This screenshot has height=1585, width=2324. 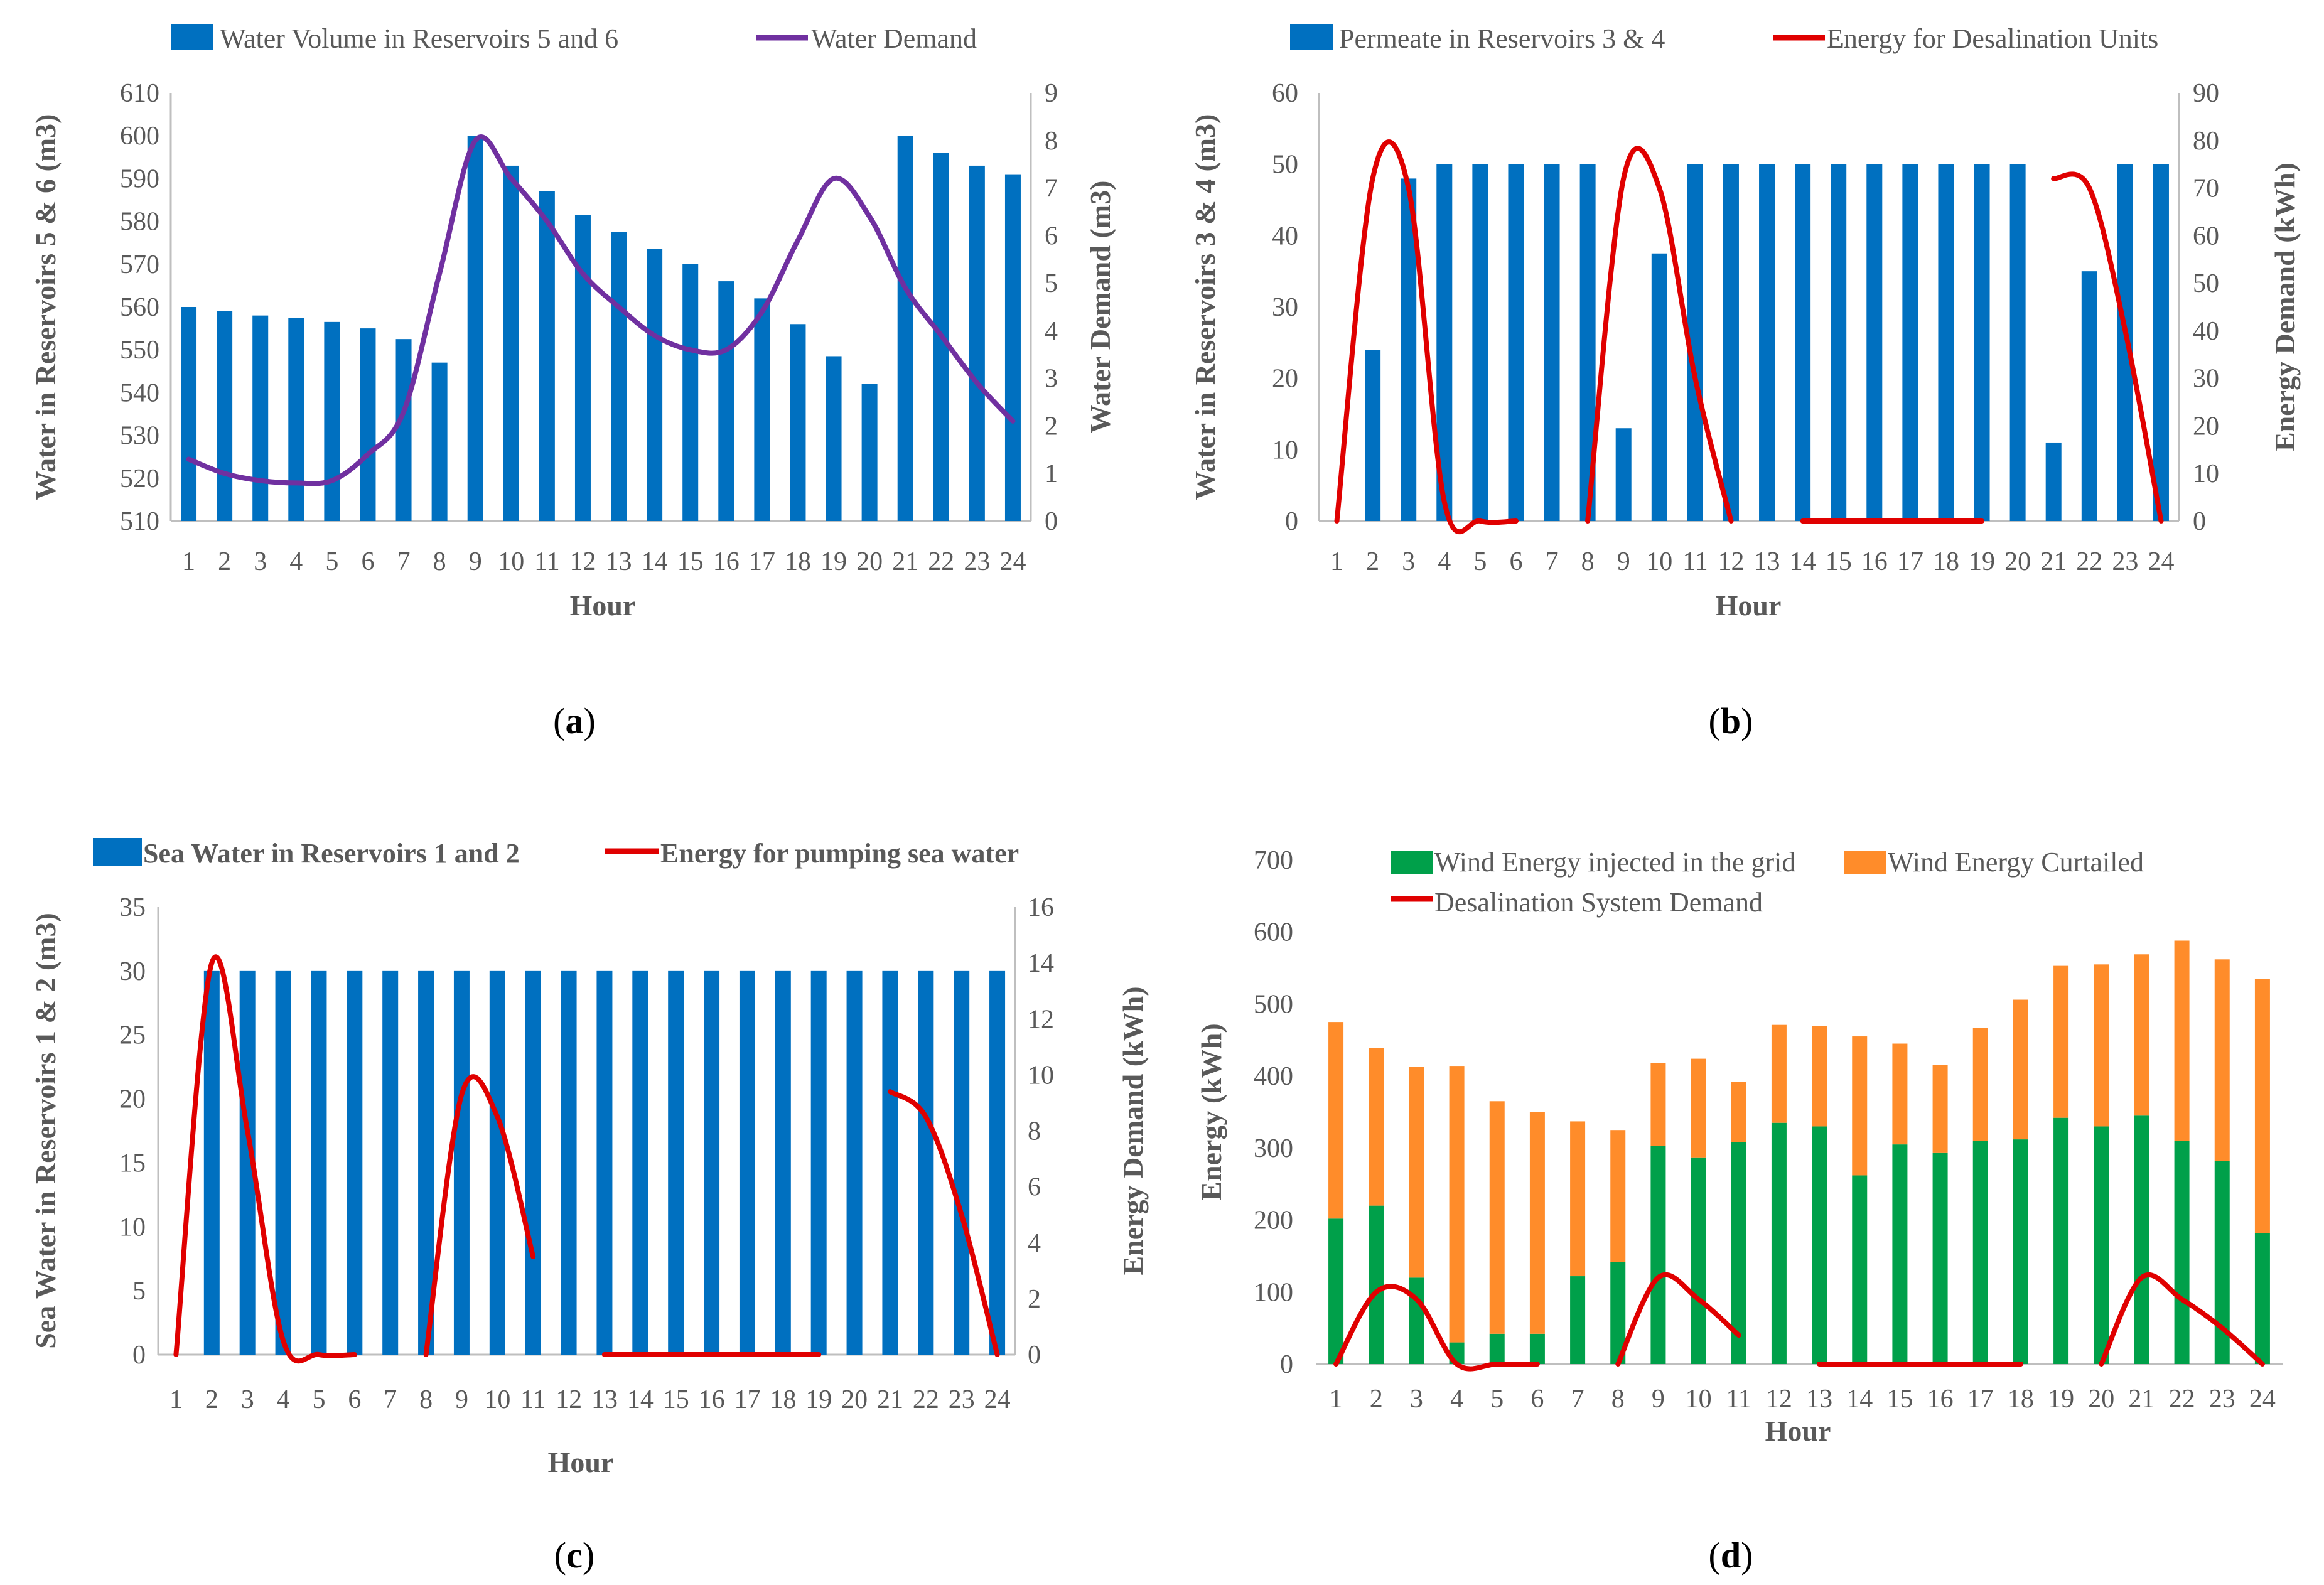 I want to click on y-axis-title-right: Energy Demand (kWh), so click(x=2285, y=307).